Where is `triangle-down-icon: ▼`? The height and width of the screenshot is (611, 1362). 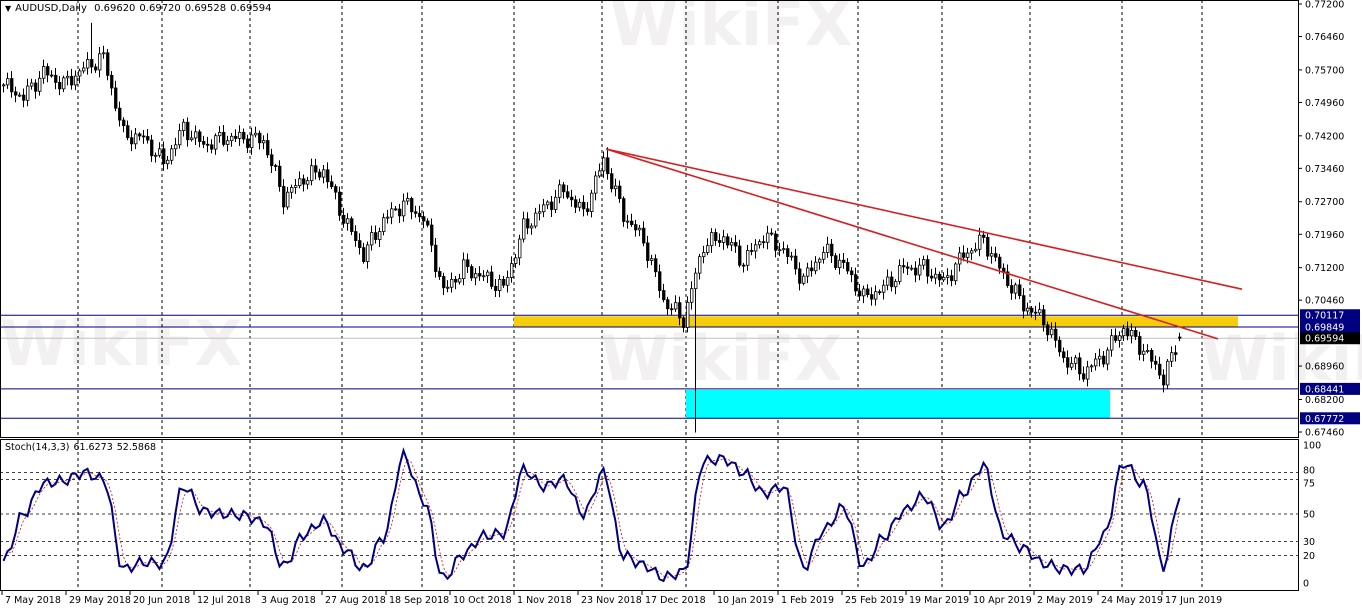 triangle-down-icon: ▼ is located at coordinates (8, 8).